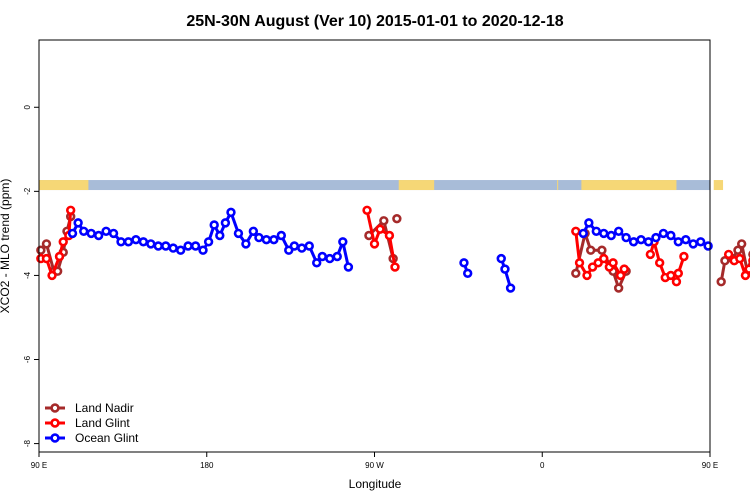 The image size is (750, 500). What do you see at coordinates (374, 461) in the screenshot?
I see `x-axis: 90 E 180 90 W 0 90 E` at bounding box center [374, 461].